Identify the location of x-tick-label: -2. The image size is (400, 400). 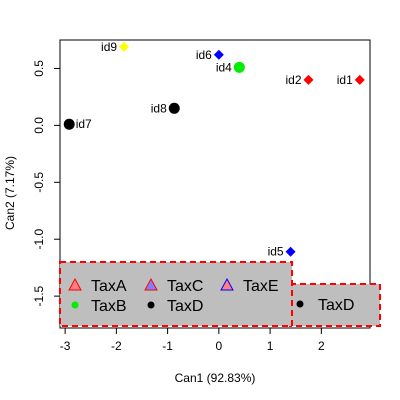
(116, 346).